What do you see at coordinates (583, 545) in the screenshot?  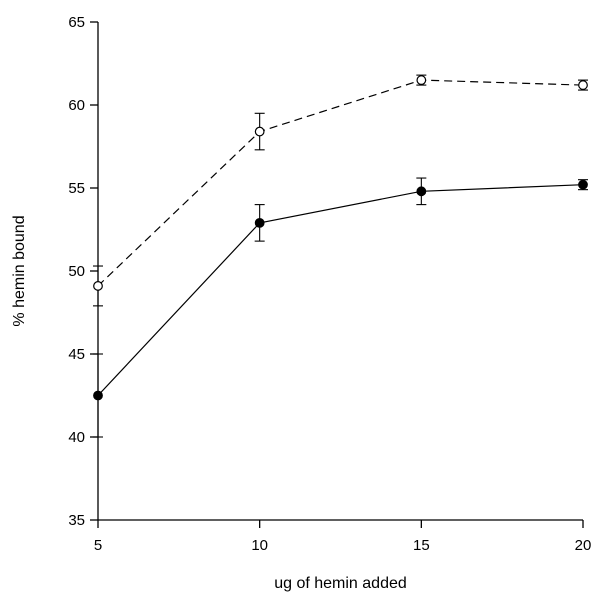 I see `x-tick-label: 20` at bounding box center [583, 545].